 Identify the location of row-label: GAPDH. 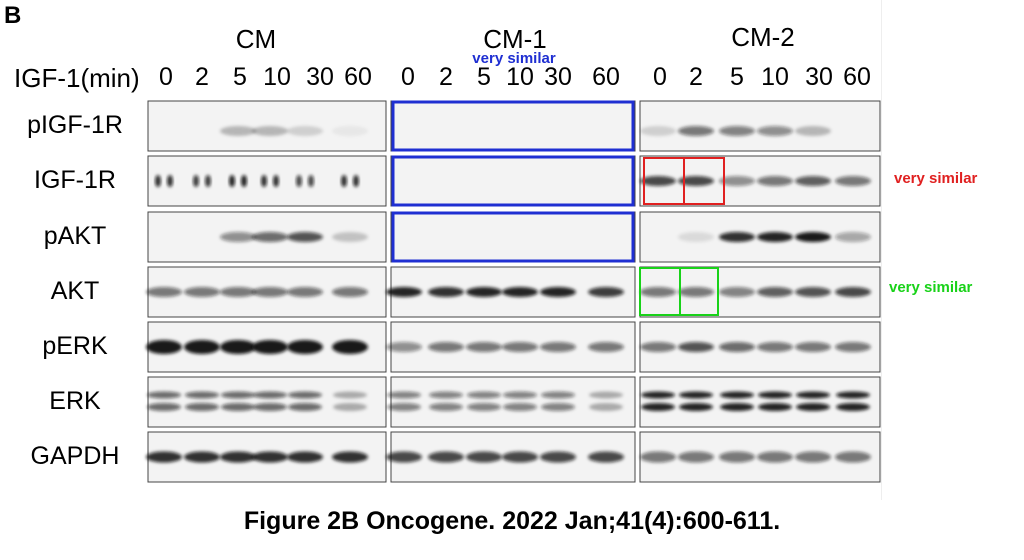
(75, 456).